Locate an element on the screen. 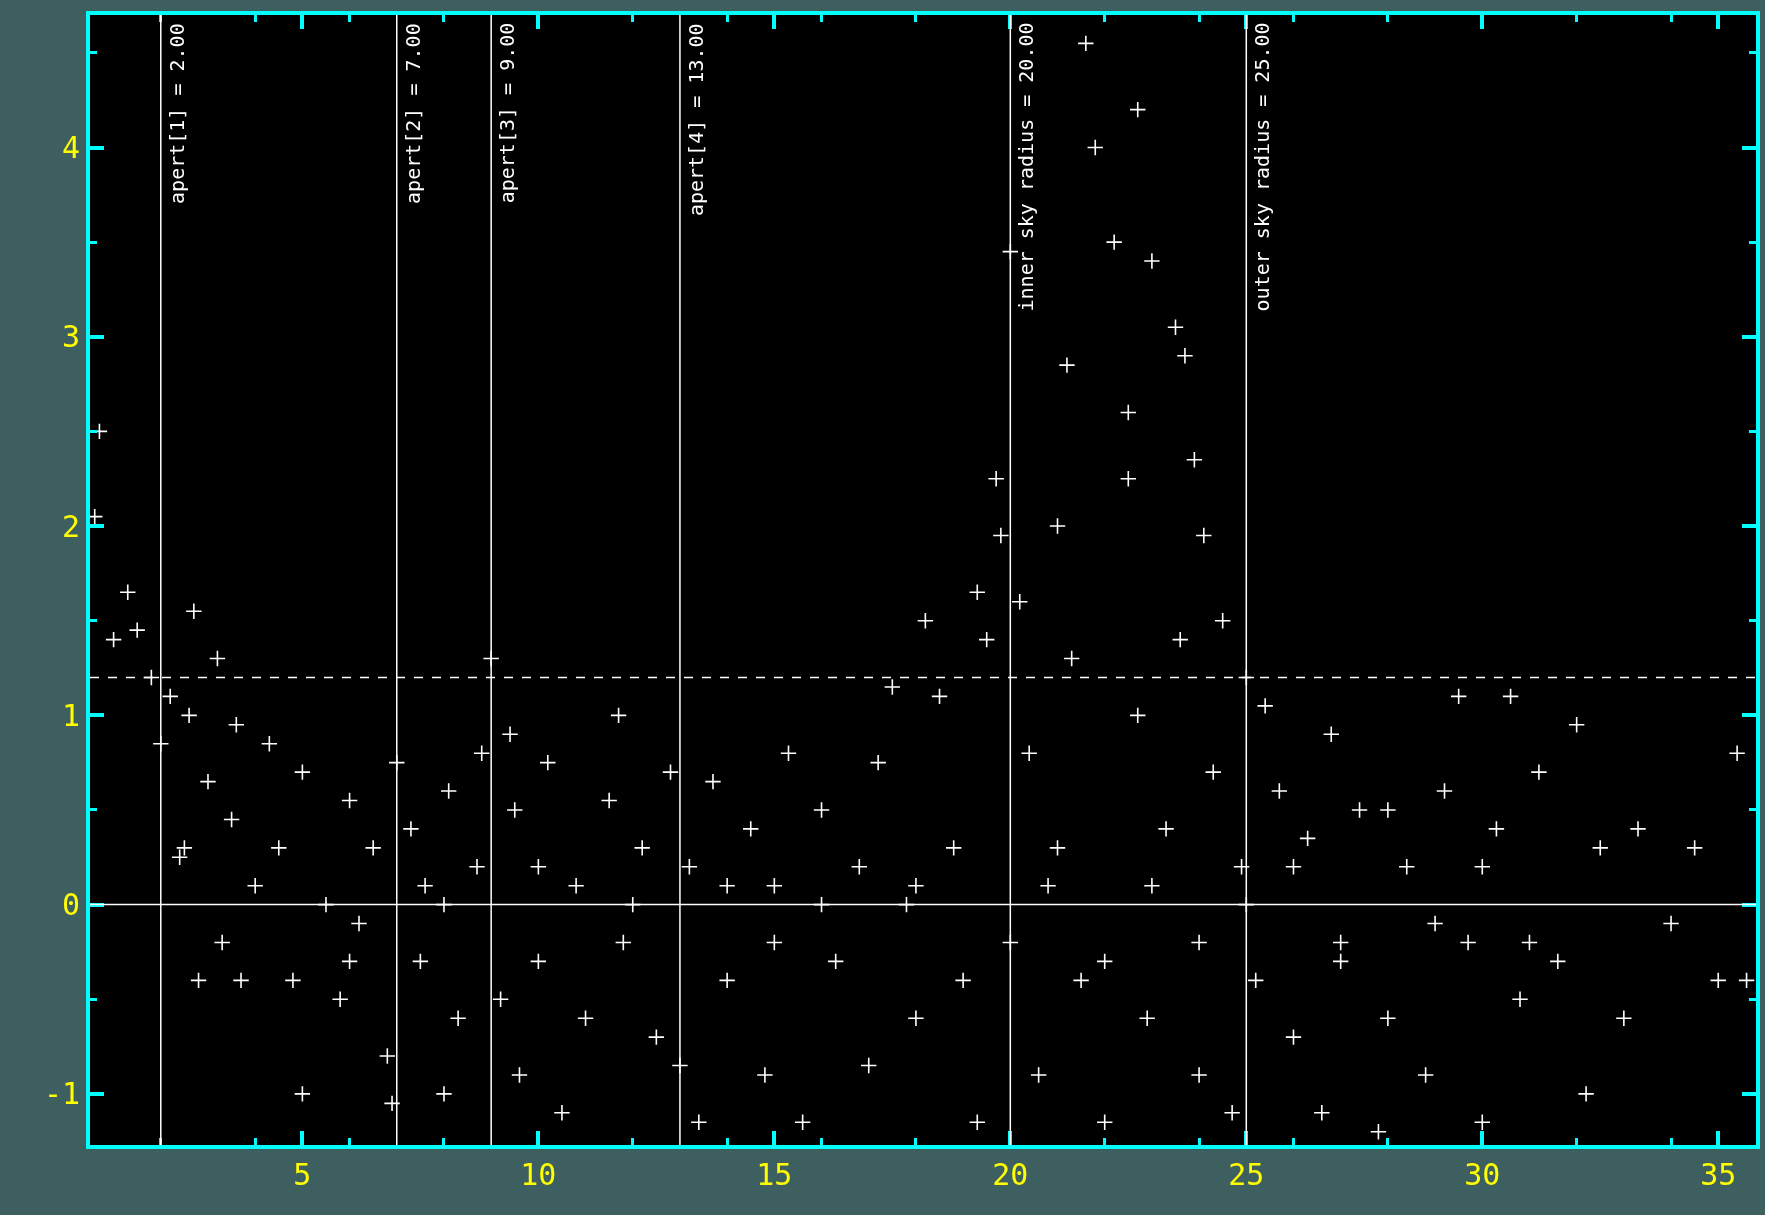 The image size is (1765, 1215). y-tick-label: -1 is located at coordinates (61, 1094).